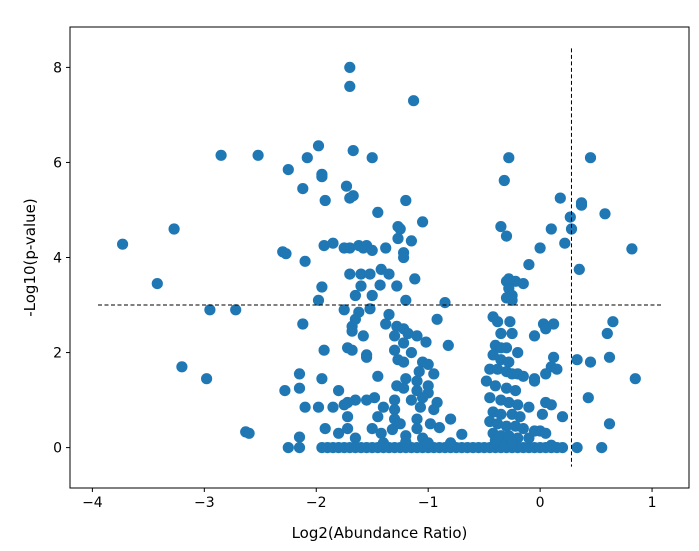 This screenshot has width=699, height=551. What do you see at coordinates (428, 503) in the screenshot?
I see `x-tick-label: −1` at bounding box center [428, 503].